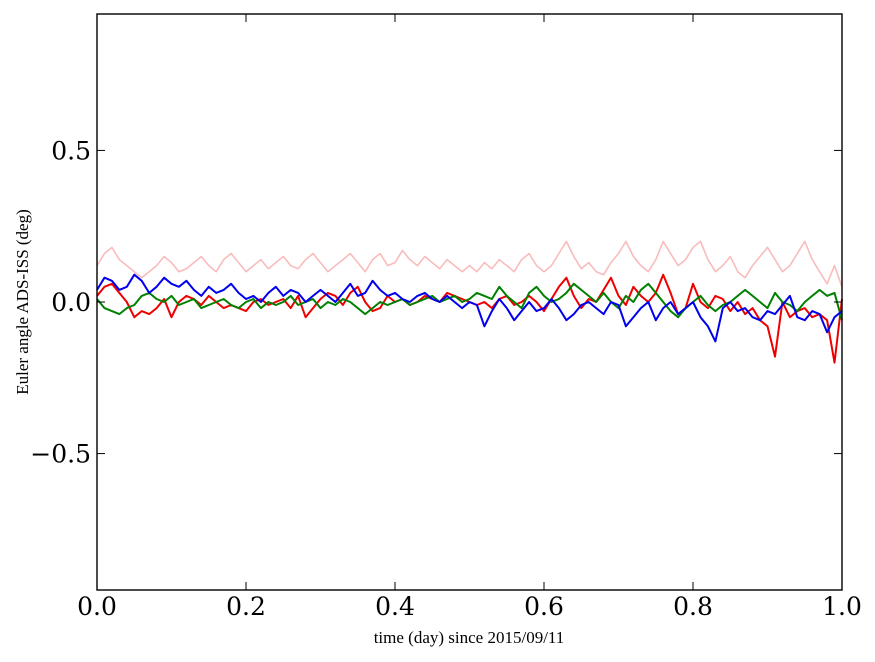  I want to click on x-tick-label-5: 1.0, so click(842, 606).